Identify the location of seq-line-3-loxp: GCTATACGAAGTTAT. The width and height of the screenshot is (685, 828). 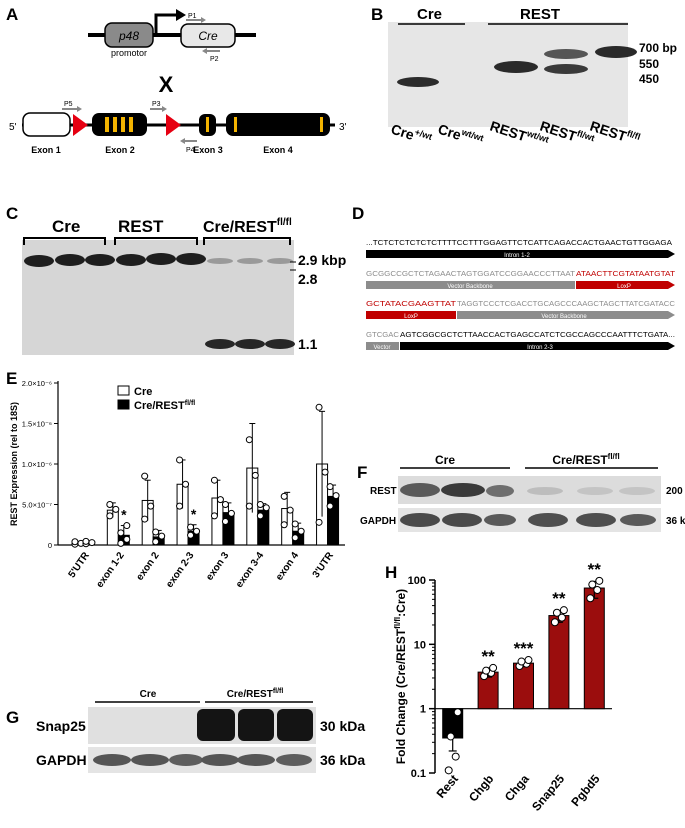
(411, 303).